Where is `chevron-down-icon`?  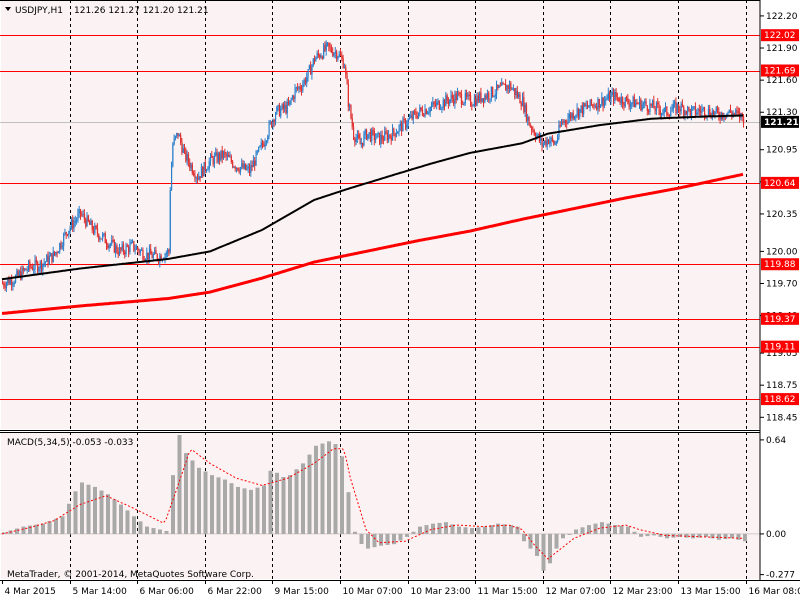 chevron-down-icon is located at coordinates (8, 9).